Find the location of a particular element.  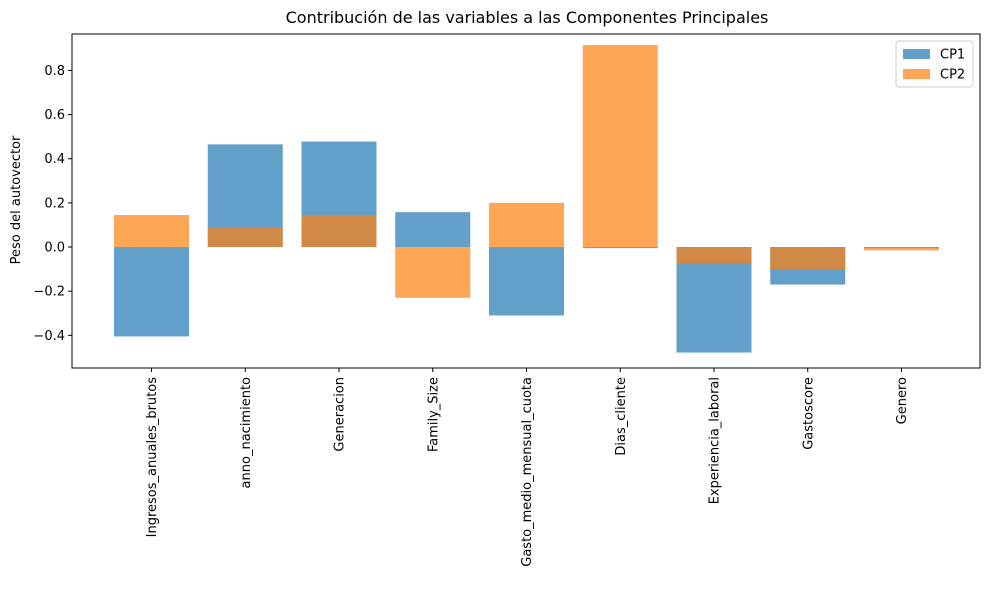

x-tick-label: Ingresos_anuales_brutos is located at coordinates (152, 457).